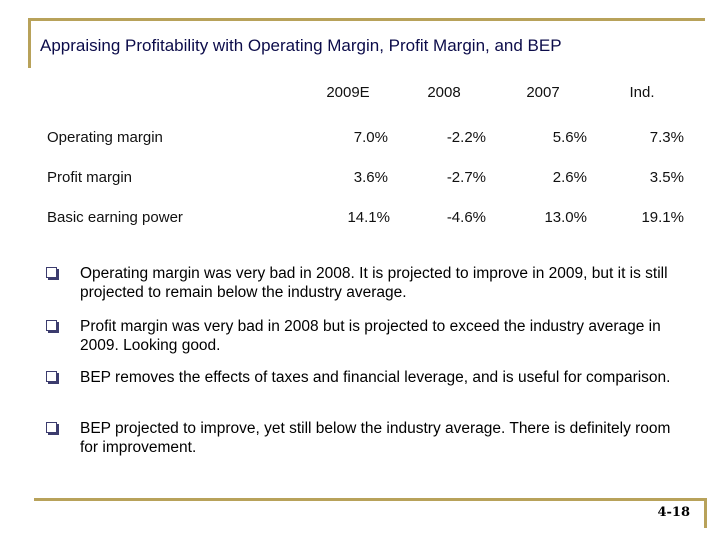 This screenshot has height=540, width=720. What do you see at coordinates (569, 137) in the screenshot?
I see `table-cell: 5.6%` at bounding box center [569, 137].